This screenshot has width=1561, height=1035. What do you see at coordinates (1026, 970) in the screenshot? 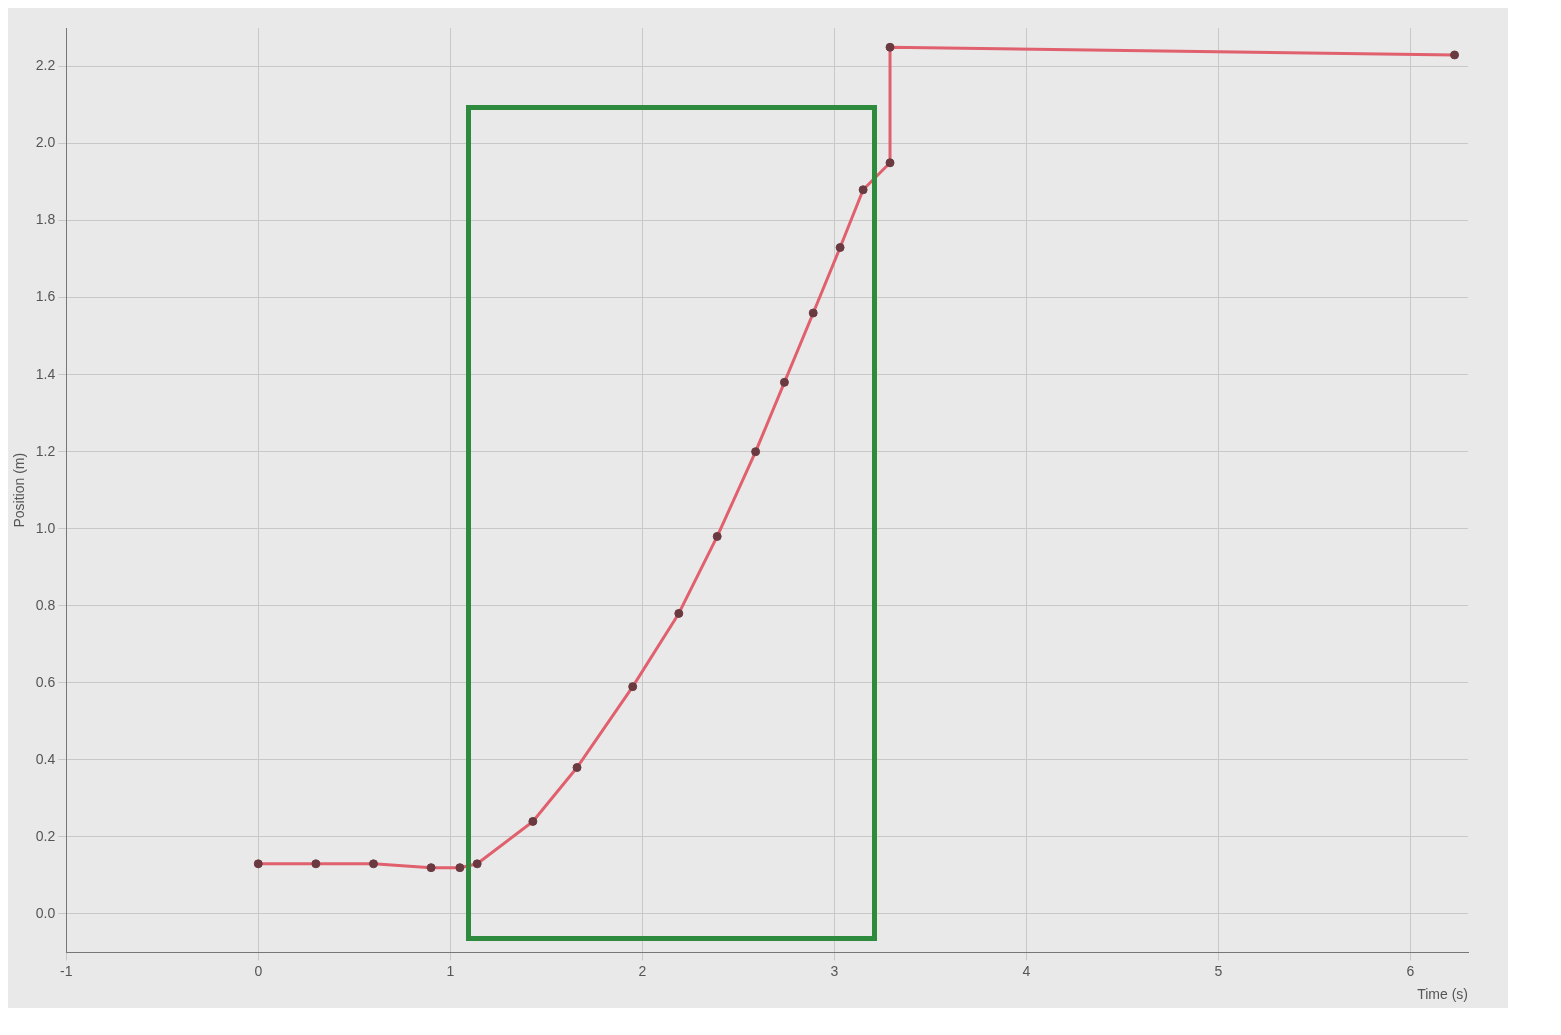
I see `x-tick-label: 4` at bounding box center [1026, 970].